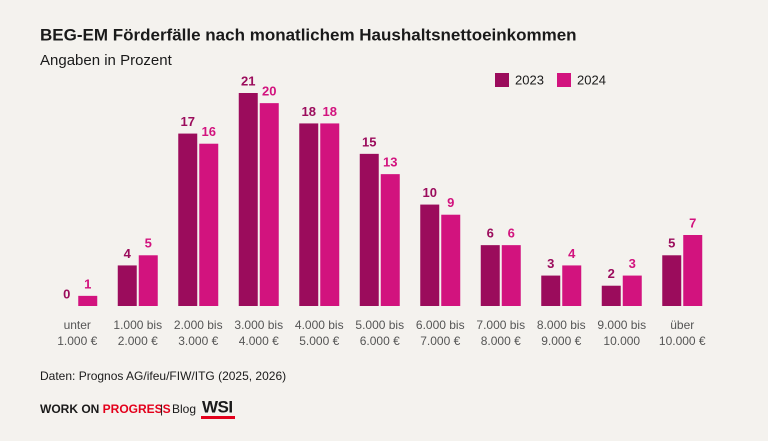 This screenshot has width=768, height=441. Describe the element at coordinates (500, 325) in the screenshot. I see `x-tick-label: 7.000 bis` at that location.